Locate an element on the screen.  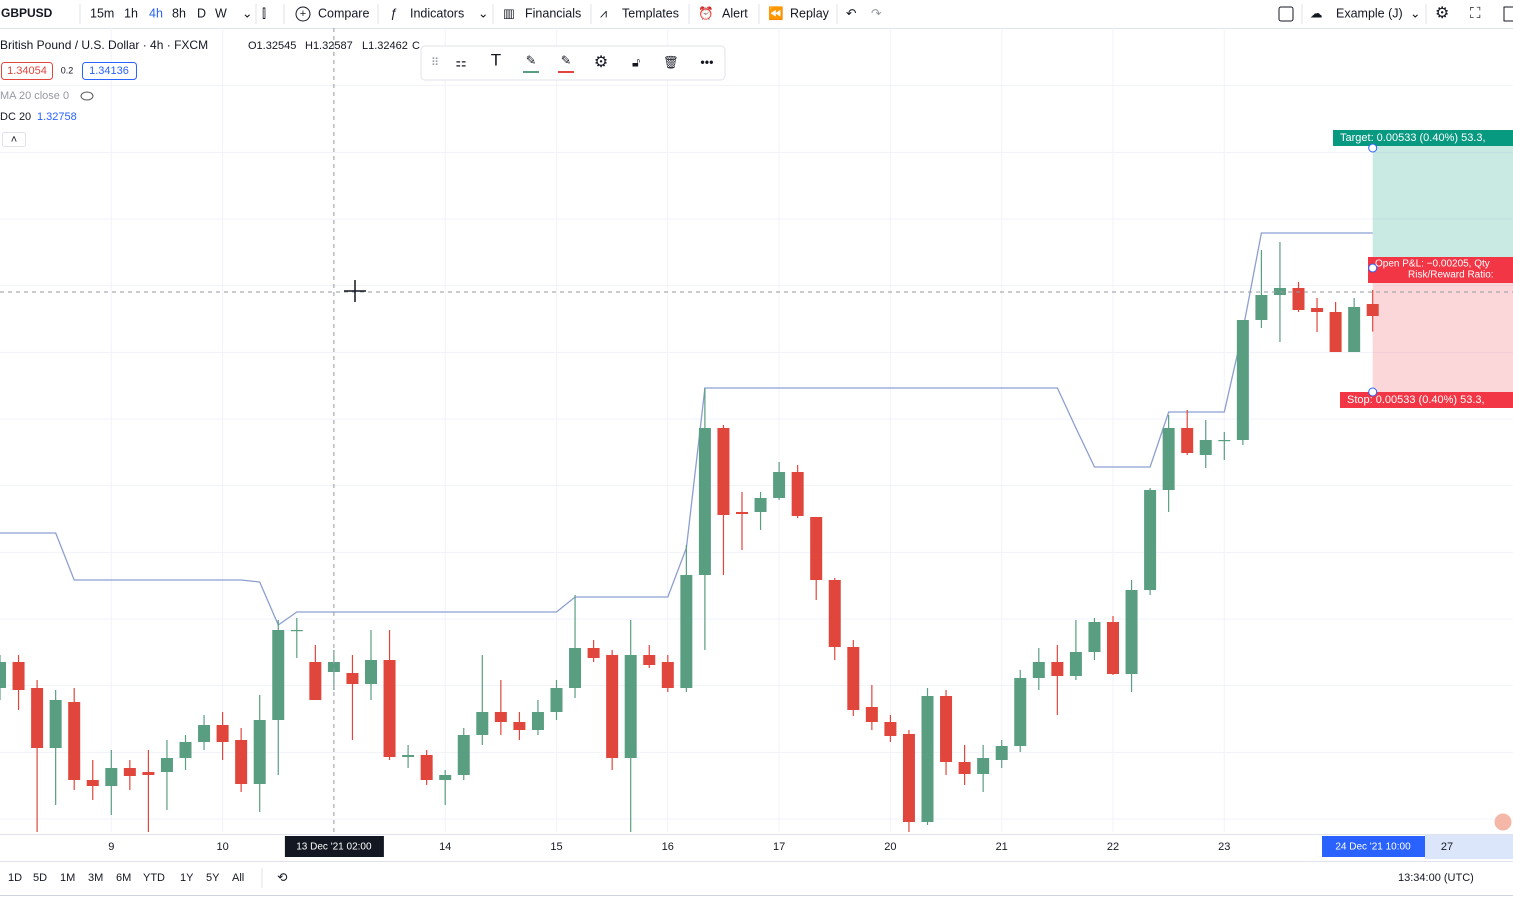
x-tick-label: 22 is located at coordinates (1113, 847).